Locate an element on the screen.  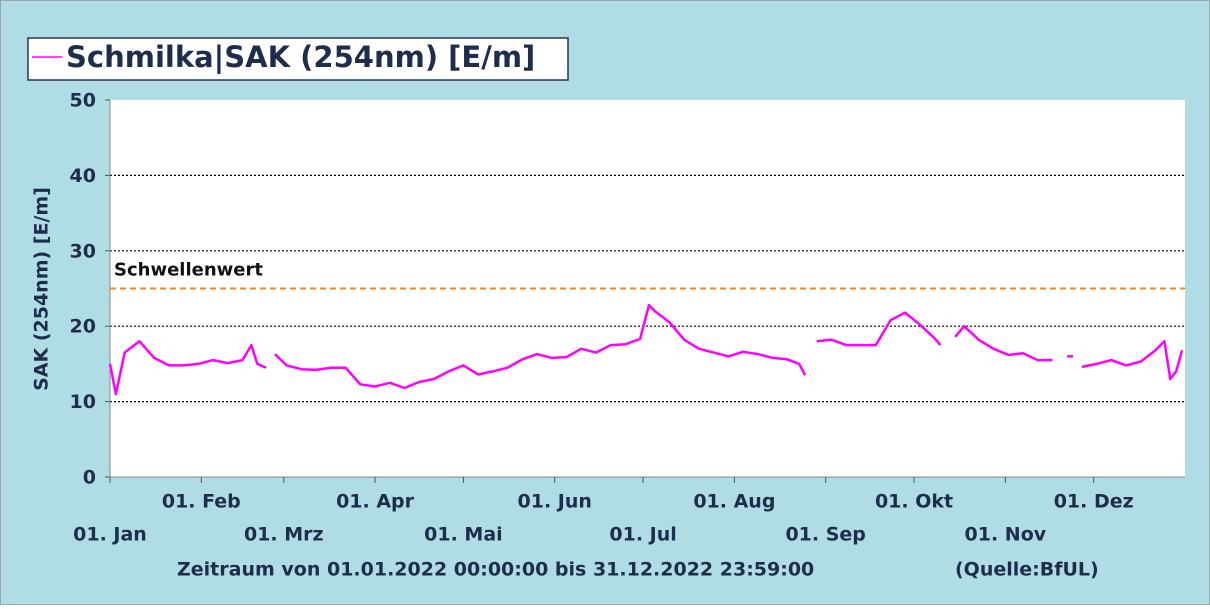
y-tick-label: 40 is located at coordinates (83, 176).